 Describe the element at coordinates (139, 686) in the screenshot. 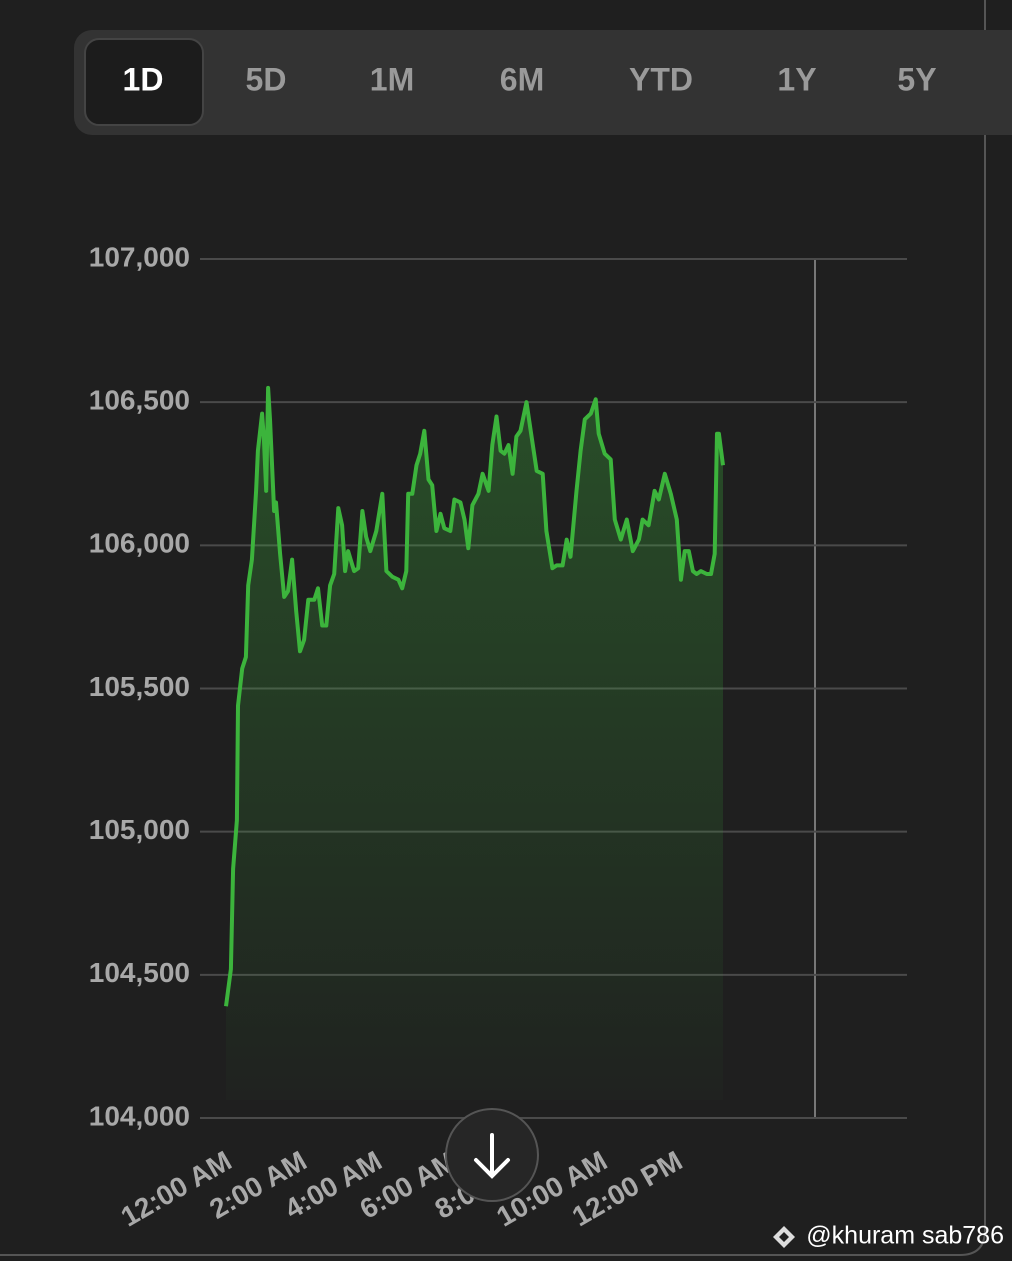

I see `y-tick-label: 105,500` at that location.